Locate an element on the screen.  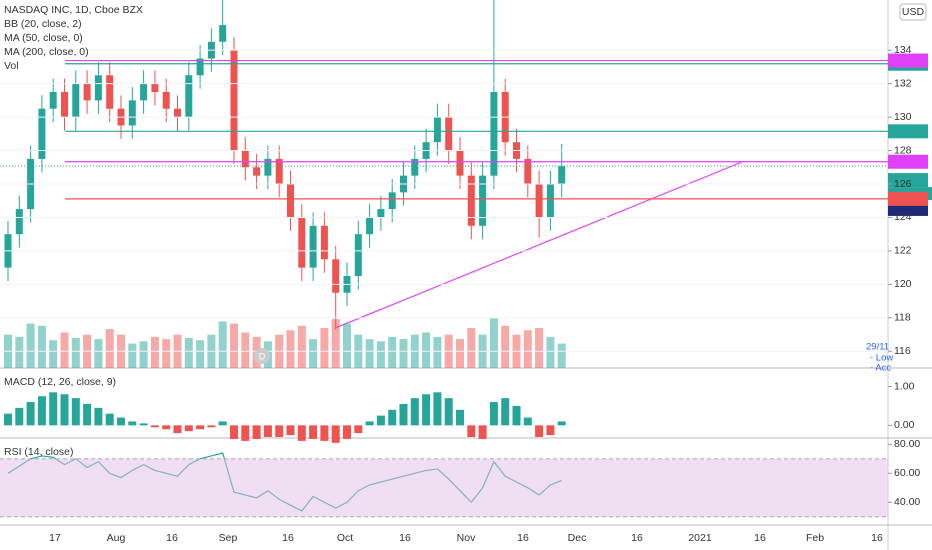
y-tick-label: 122 is located at coordinates (903, 251).